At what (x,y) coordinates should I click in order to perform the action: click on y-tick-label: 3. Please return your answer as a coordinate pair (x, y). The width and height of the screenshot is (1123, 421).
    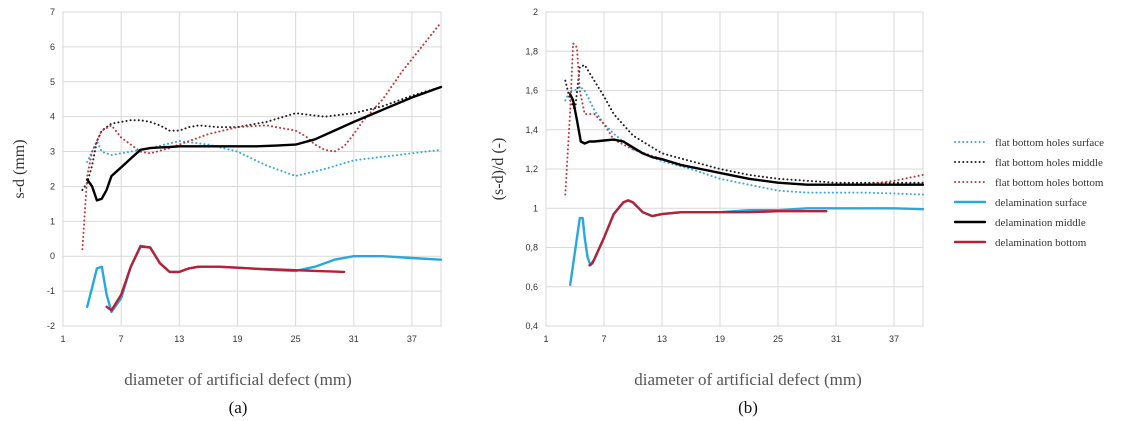
    Looking at the image, I should click on (52, 152).